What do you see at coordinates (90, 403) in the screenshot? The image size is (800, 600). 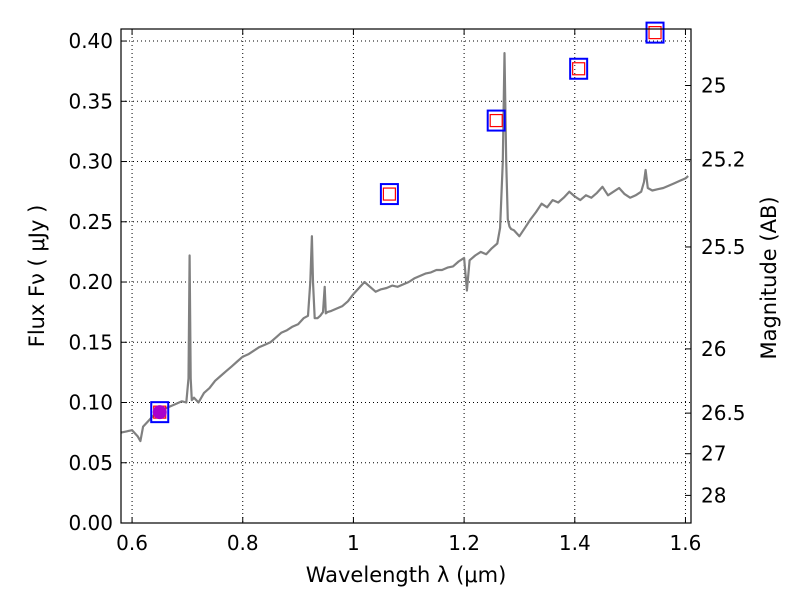 I see `y-tick-label: 0.10` at bounding box center [90, 403].